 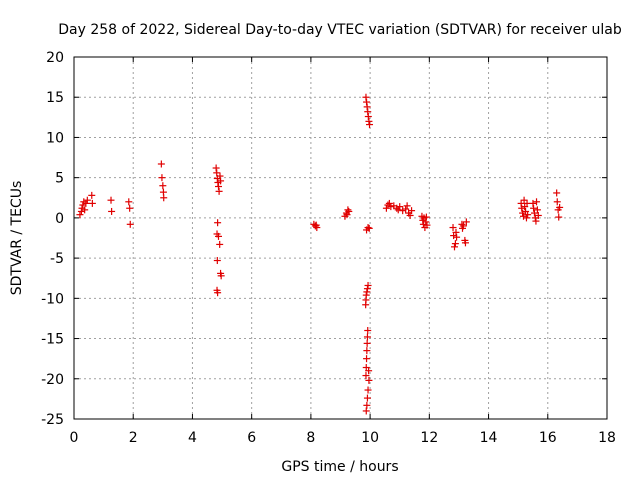 What do you see at coordinates (59, 219) in the screenshot?
I see `y-tick-label: 0` at bounding box center [59, 219].